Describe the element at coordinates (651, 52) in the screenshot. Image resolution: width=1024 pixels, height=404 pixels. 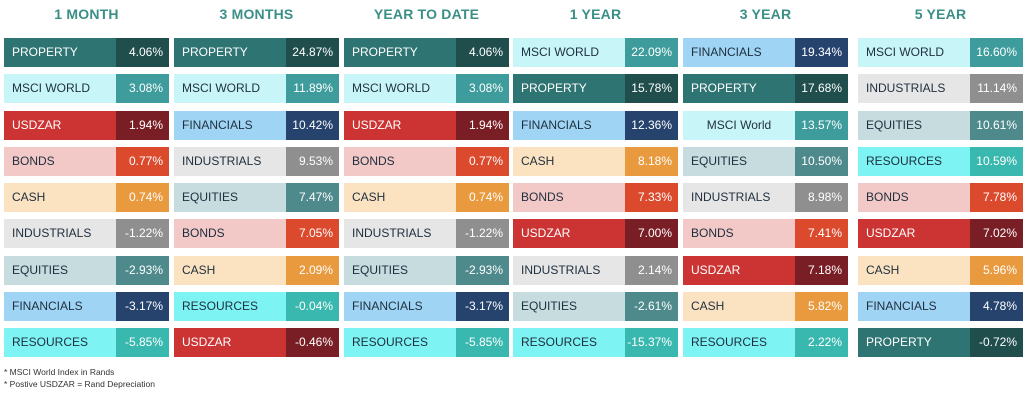
I see `return-value: 22.09%` at that location.